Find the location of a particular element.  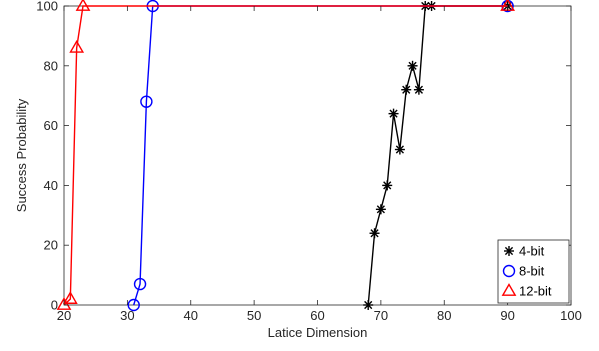

x-tick-label: 100 is located at coordinates (571, 315).